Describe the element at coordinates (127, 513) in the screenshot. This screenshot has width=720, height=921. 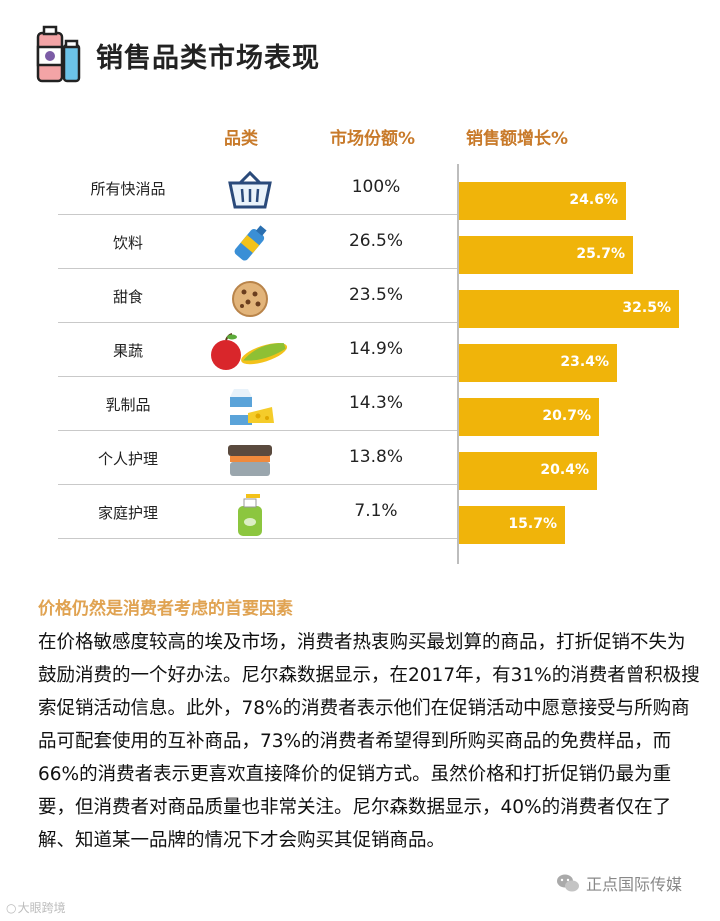
I see `category-name: 家庭护理` at that location.